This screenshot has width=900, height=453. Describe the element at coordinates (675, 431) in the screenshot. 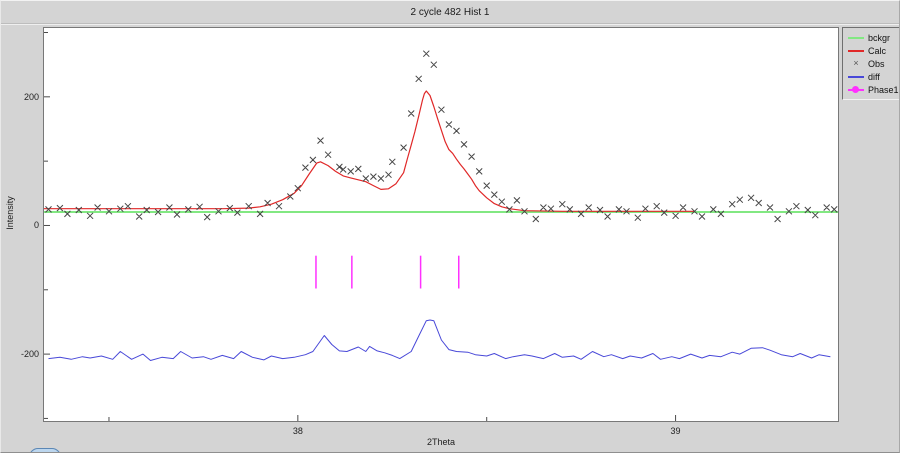

I see `x-tick-label: 39` at that location.